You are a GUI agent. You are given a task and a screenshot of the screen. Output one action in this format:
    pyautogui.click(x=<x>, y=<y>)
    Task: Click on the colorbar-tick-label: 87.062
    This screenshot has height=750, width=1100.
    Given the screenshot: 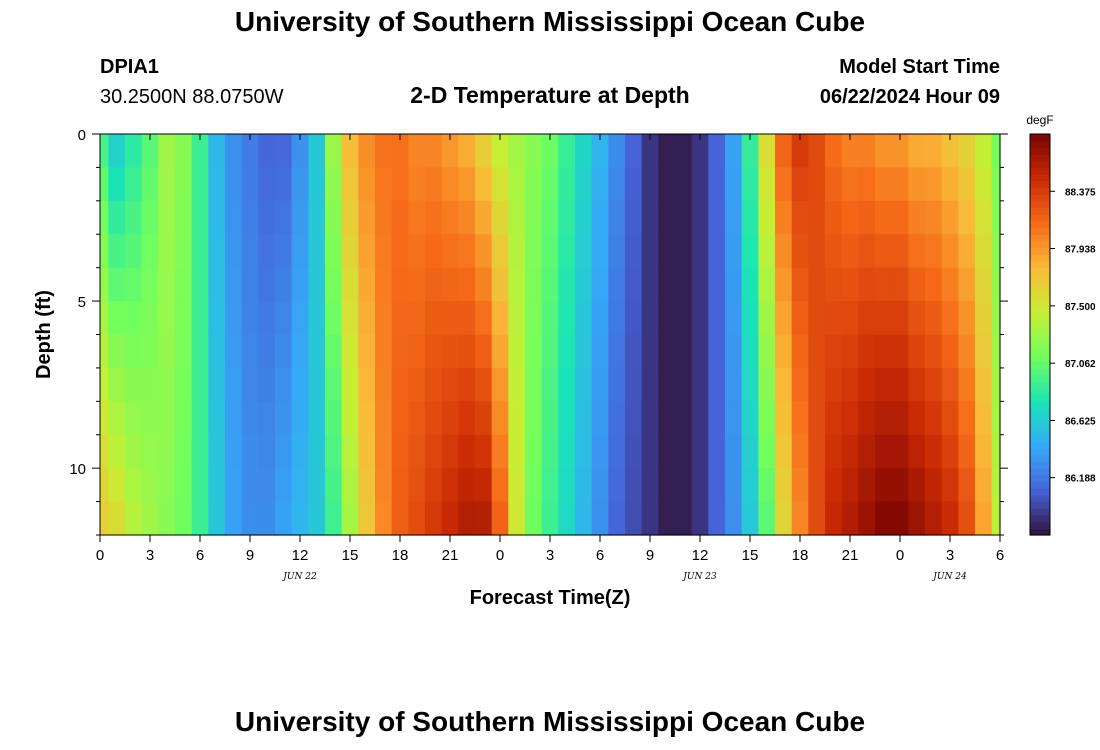 What is the action you would take?
    pyautogui.click(x=1080, y=364)
    